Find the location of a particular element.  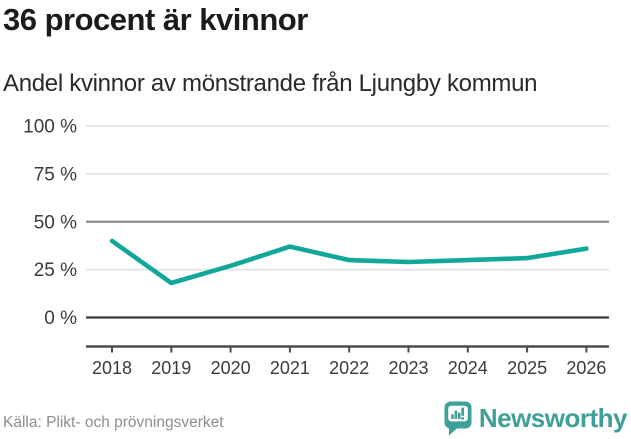

x-tick-label: 2023 is located at coordinates (408, 368).